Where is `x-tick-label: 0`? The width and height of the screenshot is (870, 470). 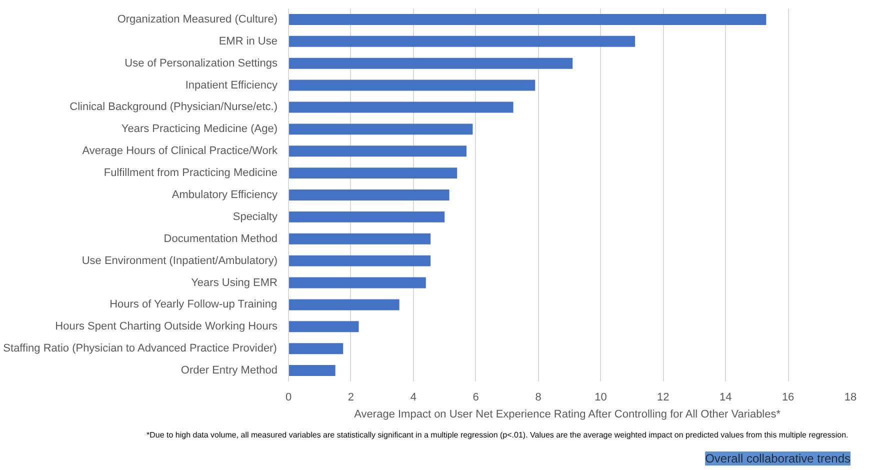
x-tick-label: 0 is located at coordinates (288, 398).